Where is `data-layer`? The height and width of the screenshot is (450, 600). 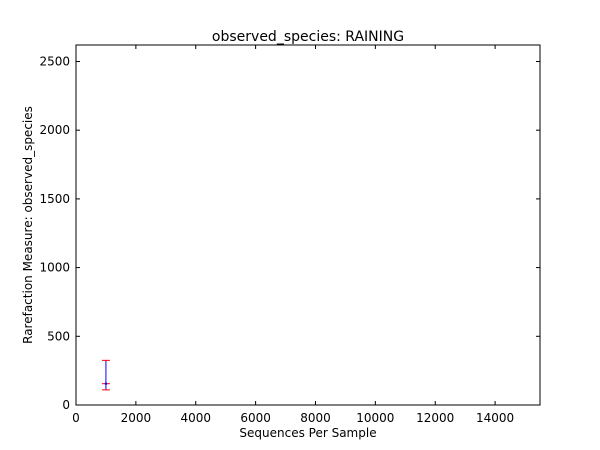 data-layer is located at coordinates (105, 375).